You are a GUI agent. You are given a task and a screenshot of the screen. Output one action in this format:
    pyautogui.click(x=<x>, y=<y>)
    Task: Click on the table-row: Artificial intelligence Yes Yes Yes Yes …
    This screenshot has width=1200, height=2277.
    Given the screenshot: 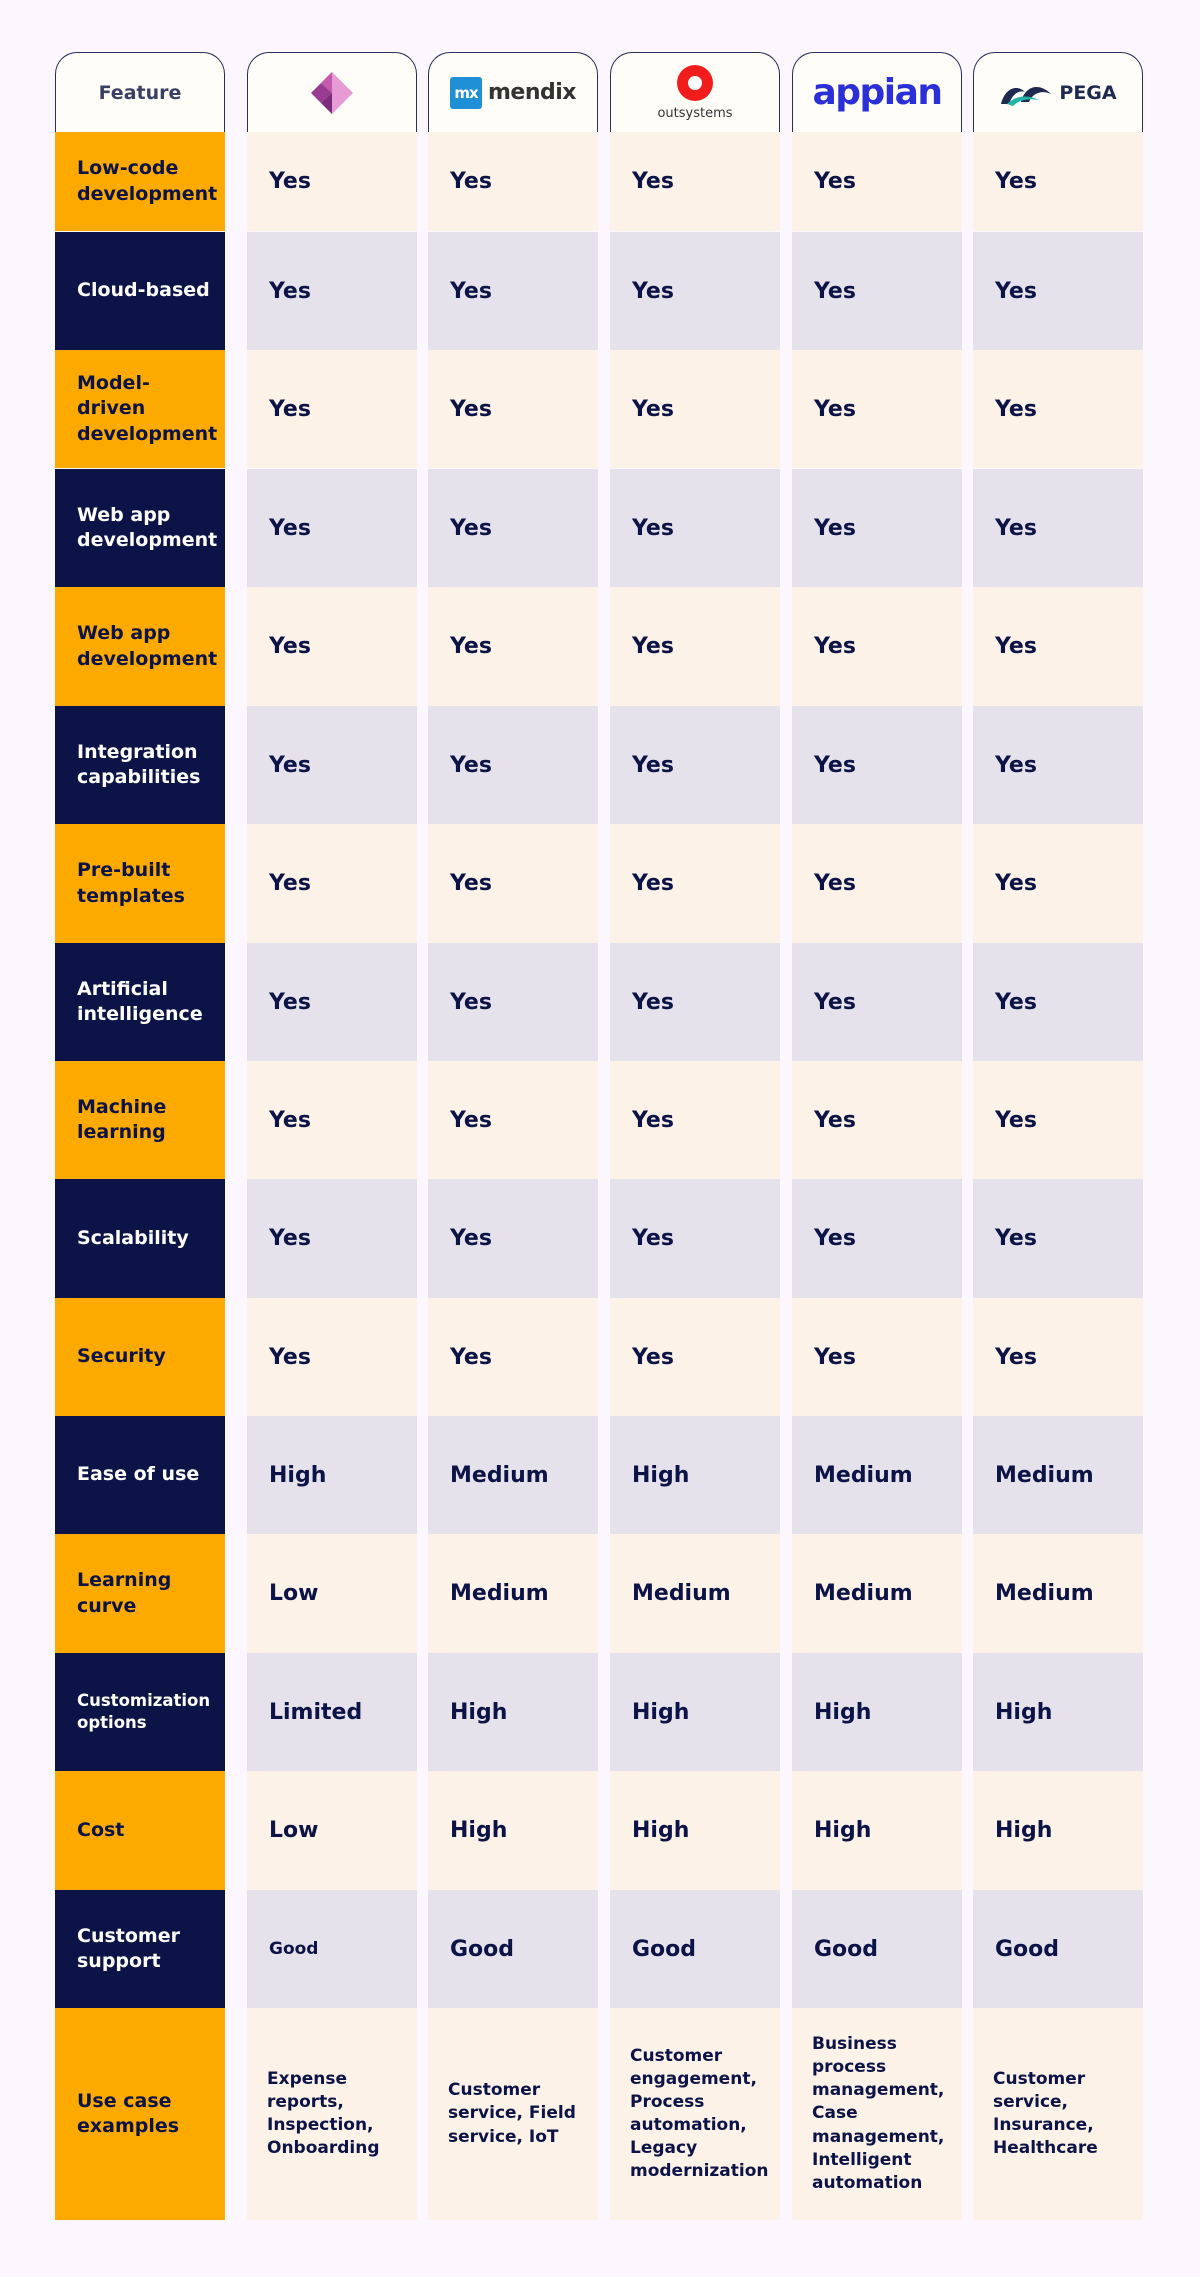 What is the action you would take?
    pyautogui.click(x=600, y=1002)
    